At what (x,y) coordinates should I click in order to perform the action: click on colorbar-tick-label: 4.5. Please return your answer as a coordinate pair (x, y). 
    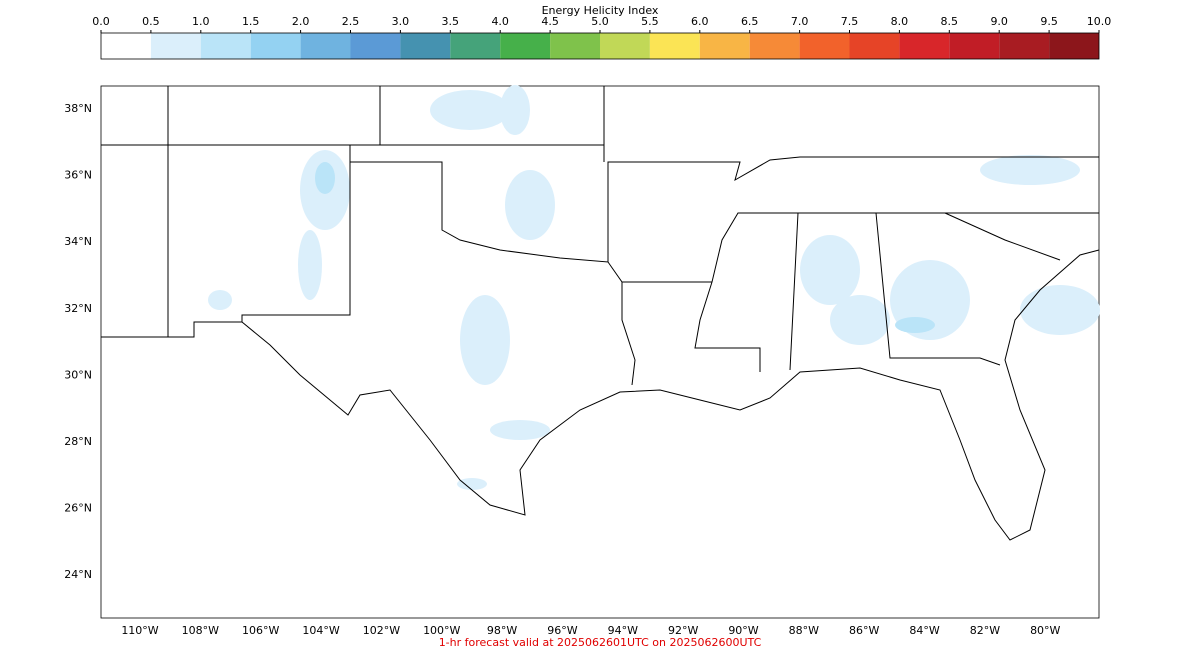
    Looking at the image, I should click on (550, 21).